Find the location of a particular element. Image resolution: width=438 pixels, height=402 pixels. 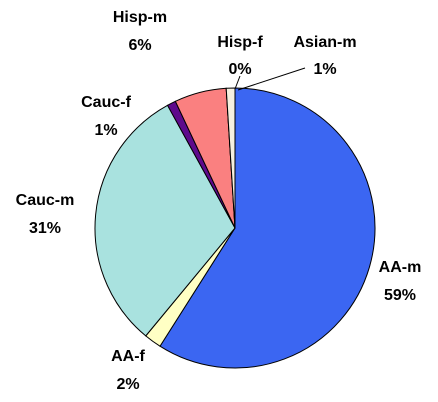

slice-label: Hisp-f is located at coordinates (240, 42).